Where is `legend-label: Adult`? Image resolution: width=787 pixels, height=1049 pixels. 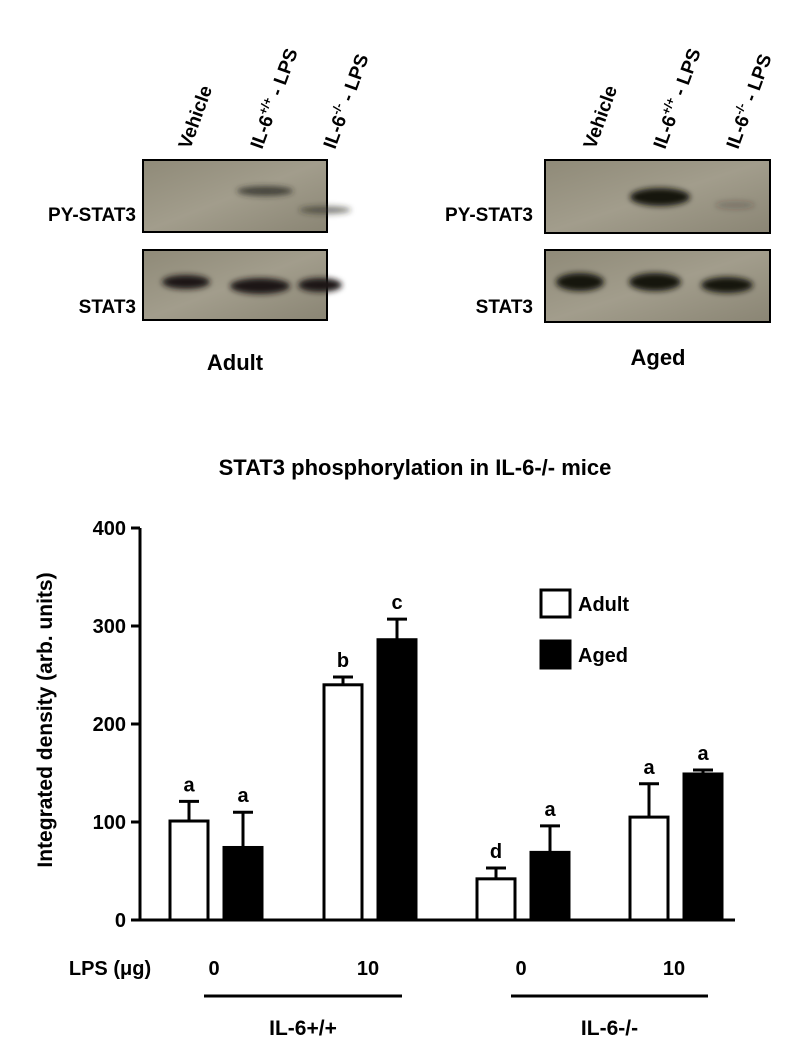 legend-label: Adult is located at coordinates (603, 605).